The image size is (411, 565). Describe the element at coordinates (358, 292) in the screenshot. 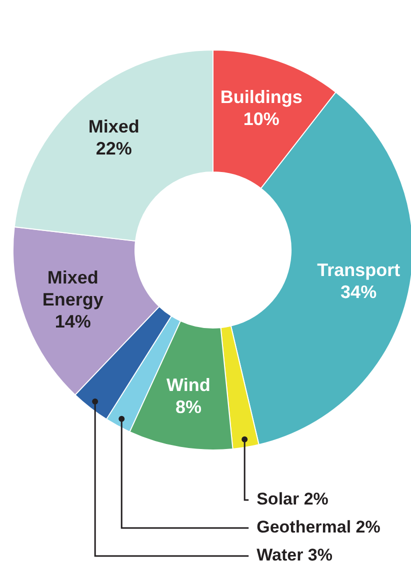

I see `data-label: 34%` at that location.